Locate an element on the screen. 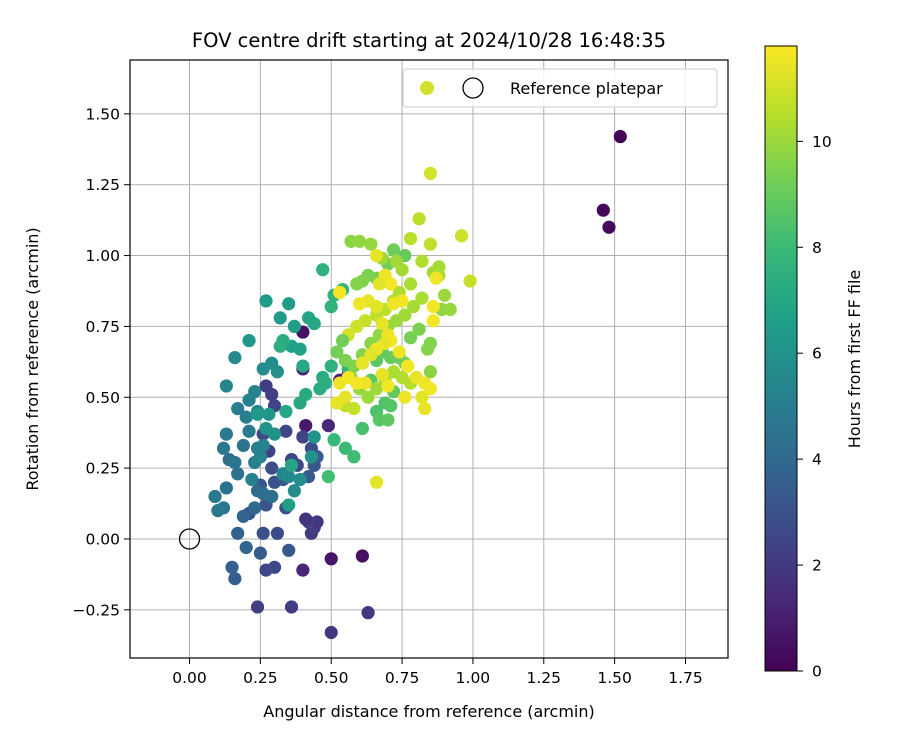  y-tick-label: 0.75 is located at coordinates (102, 327).